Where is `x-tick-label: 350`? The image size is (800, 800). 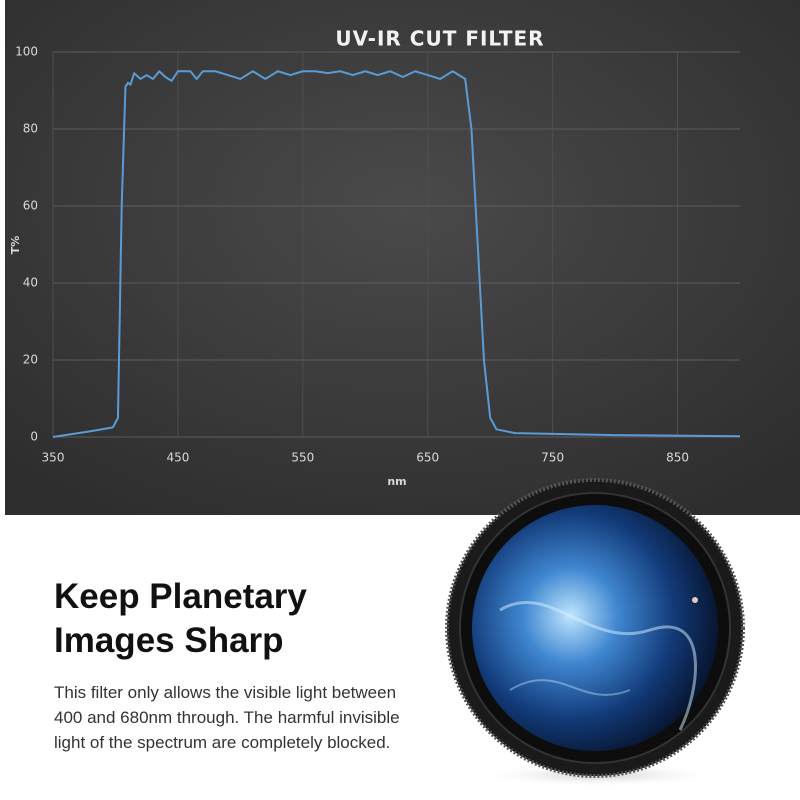
x-tick-label: 350 is located at coordinates (53, 458).